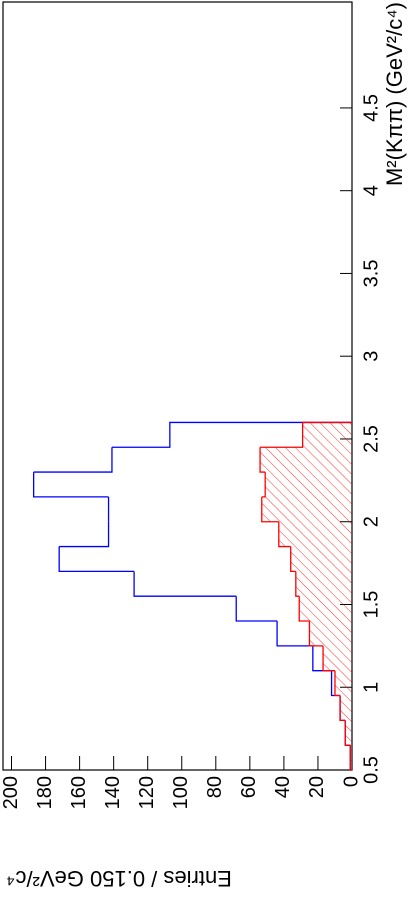  I want to click on x-tick-label: 3, so click(371, 356).